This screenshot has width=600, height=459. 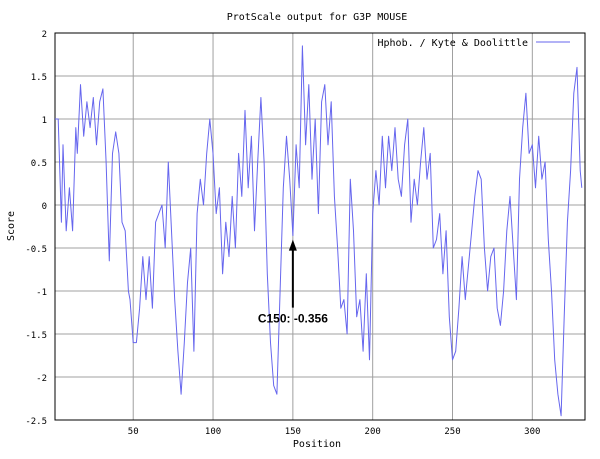 I want to click on x-axis-label: Position, so click(x=317, y=444).